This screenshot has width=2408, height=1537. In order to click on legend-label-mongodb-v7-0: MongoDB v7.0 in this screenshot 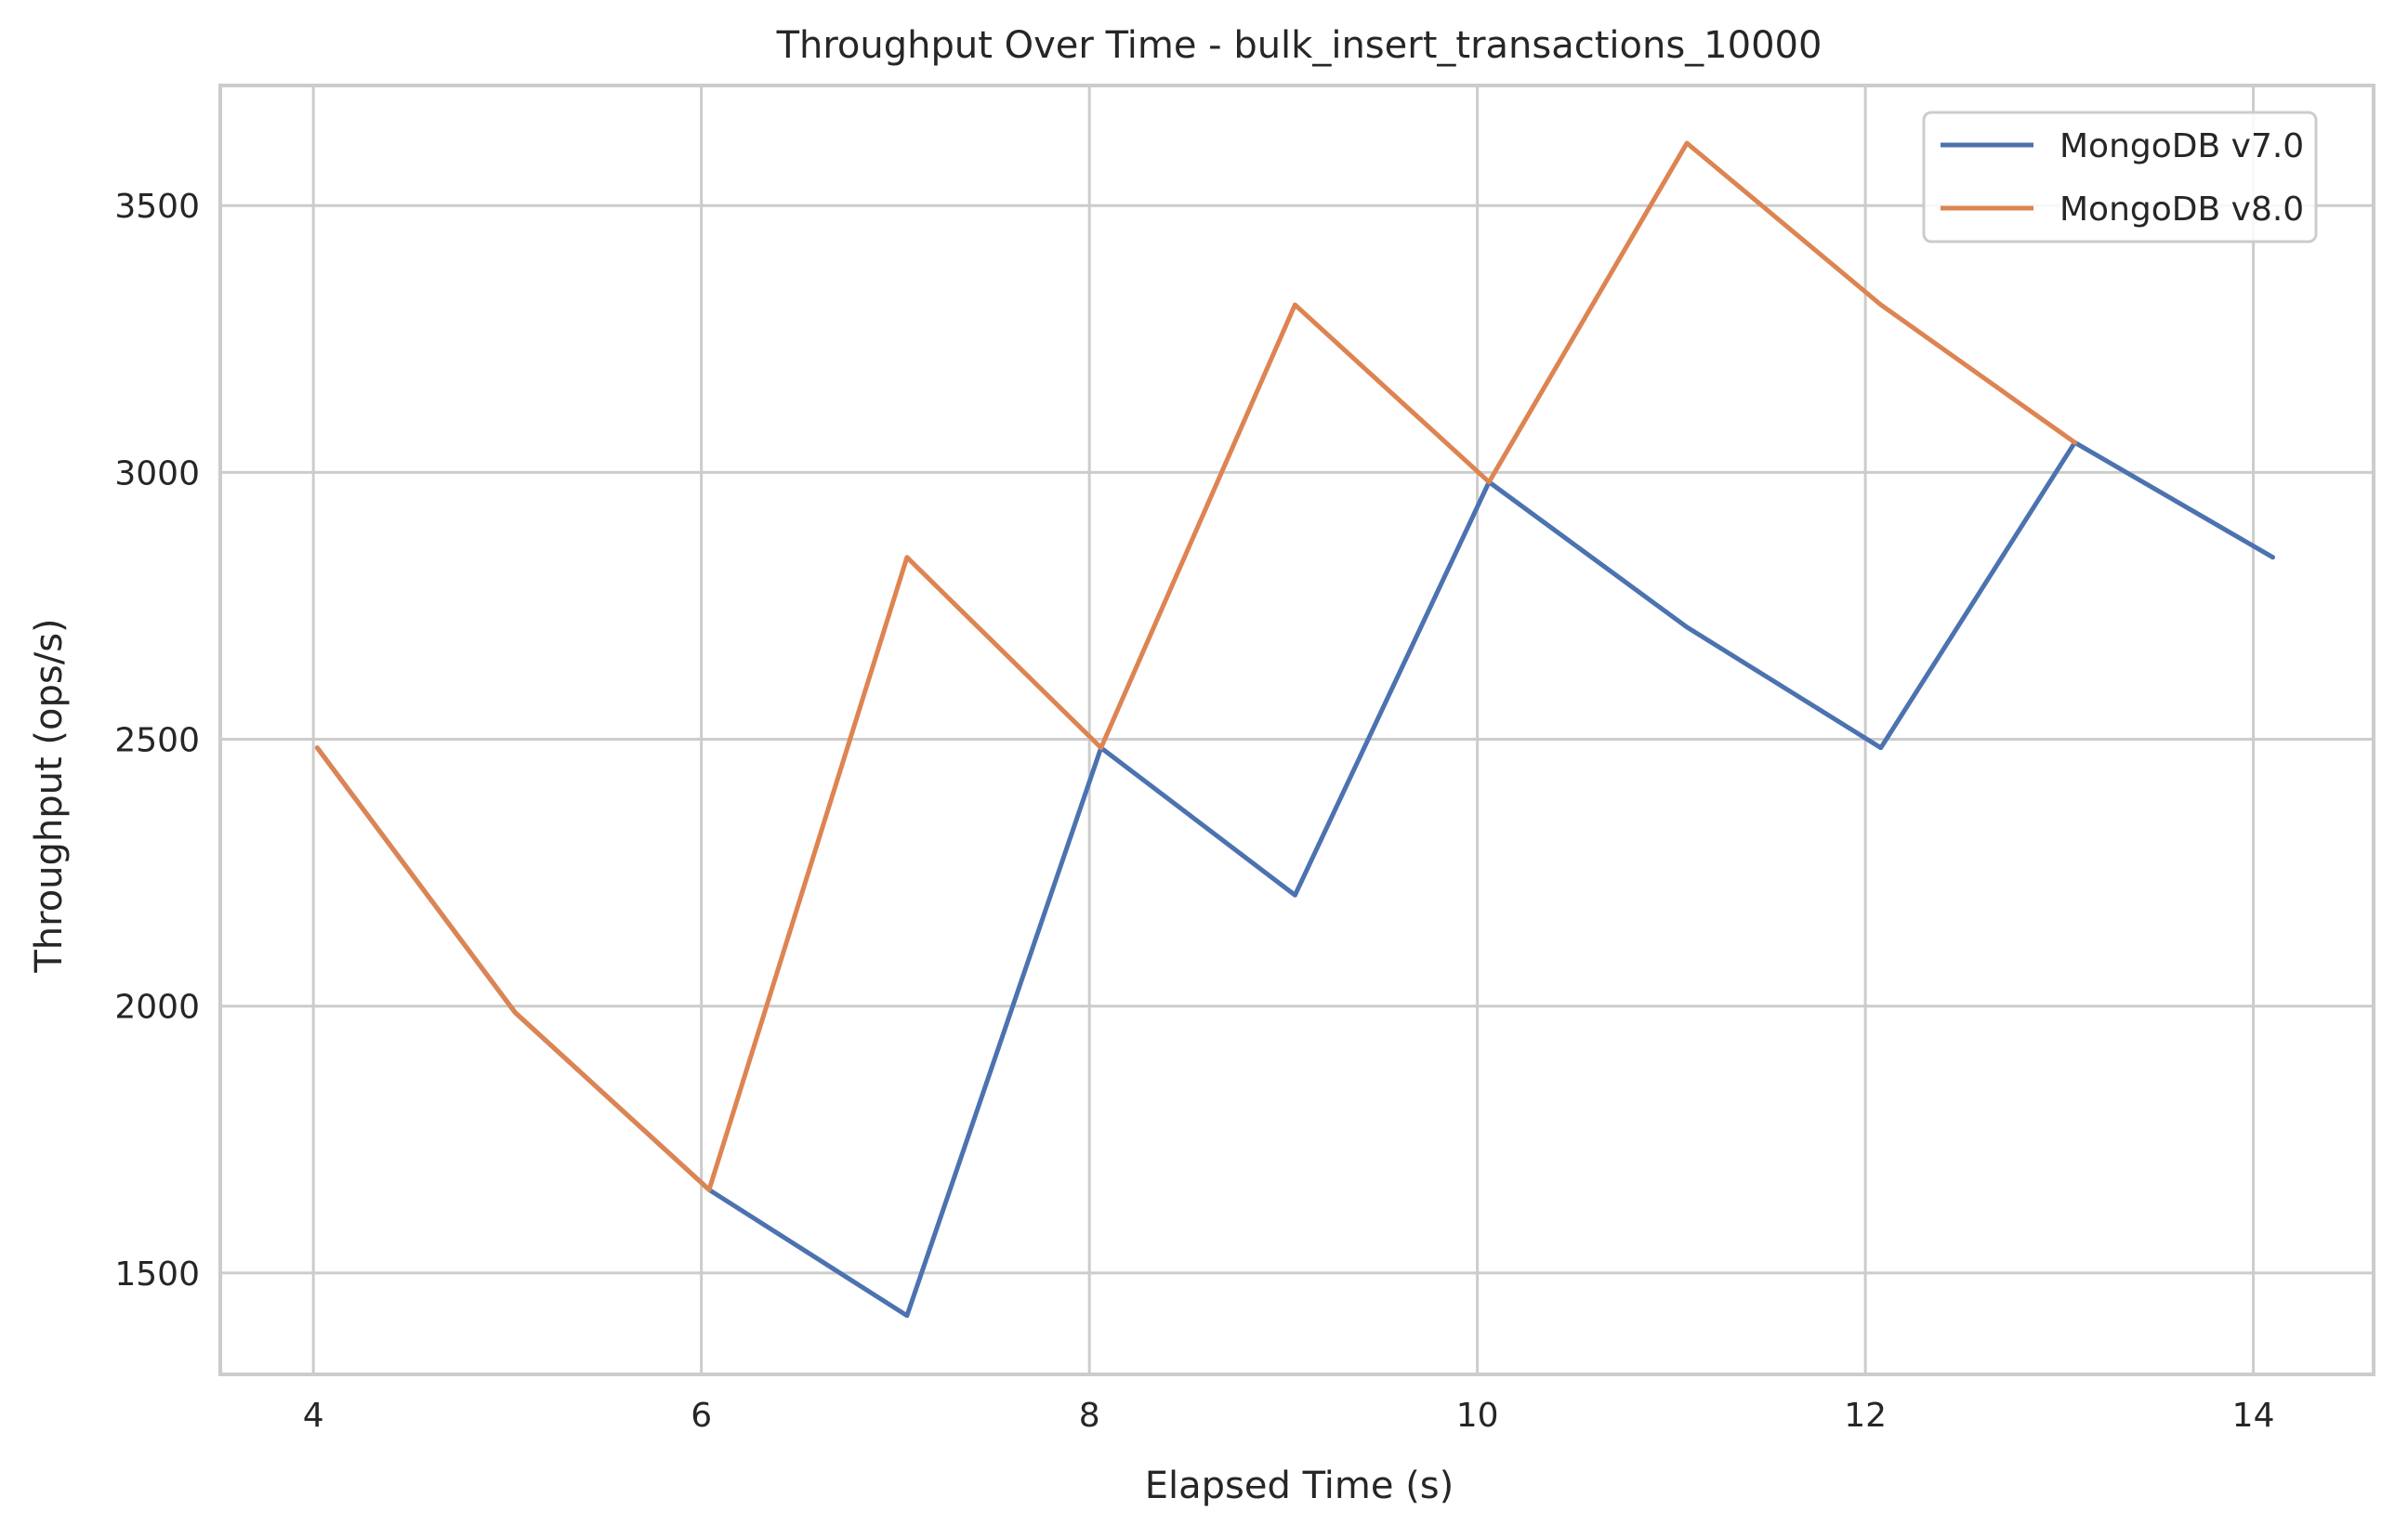, I will do `click(2181, 146)`.